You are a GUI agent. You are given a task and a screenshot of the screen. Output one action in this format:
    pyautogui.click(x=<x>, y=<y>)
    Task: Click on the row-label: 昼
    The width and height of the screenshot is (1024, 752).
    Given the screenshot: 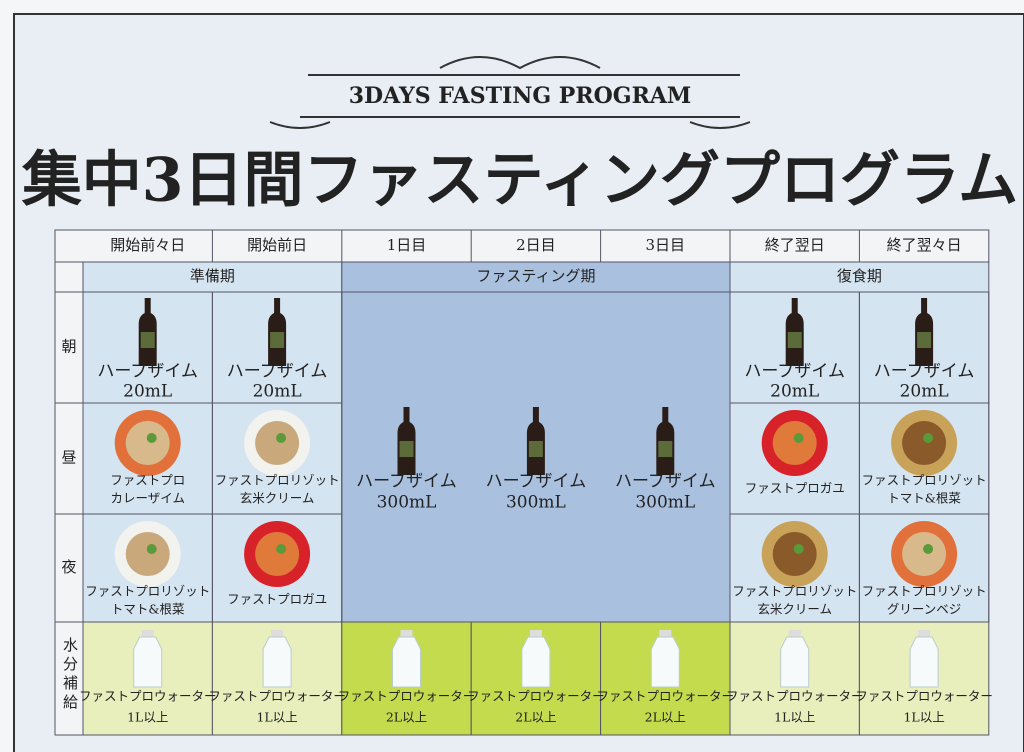 What is the action you would take?
    pyautogui.click(x=68, y=458)
    